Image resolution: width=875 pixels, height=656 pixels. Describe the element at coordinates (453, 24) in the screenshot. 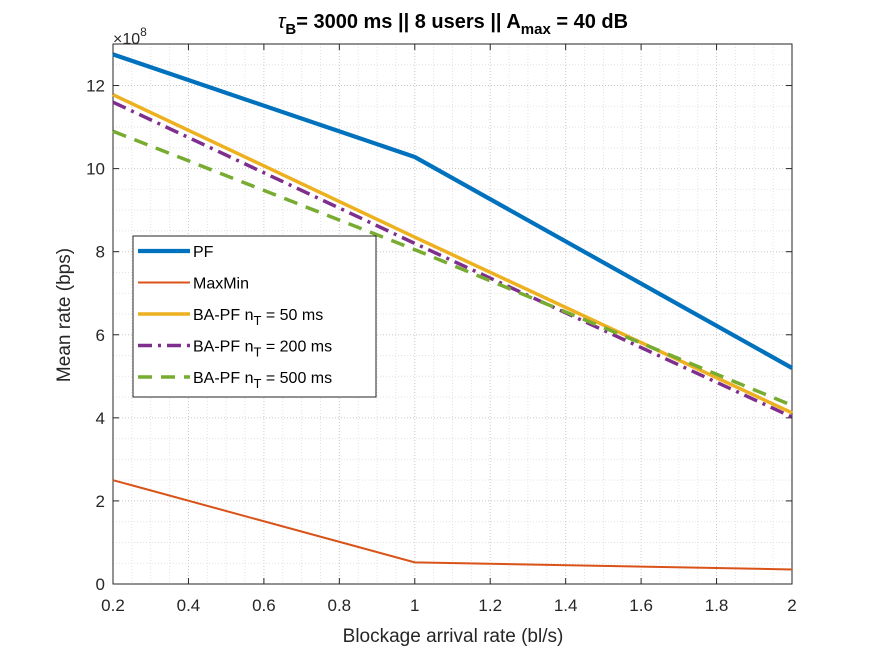

I see `chart-title: τB= 3000 ms || 8 users || Amax = 40 dB` at that location.